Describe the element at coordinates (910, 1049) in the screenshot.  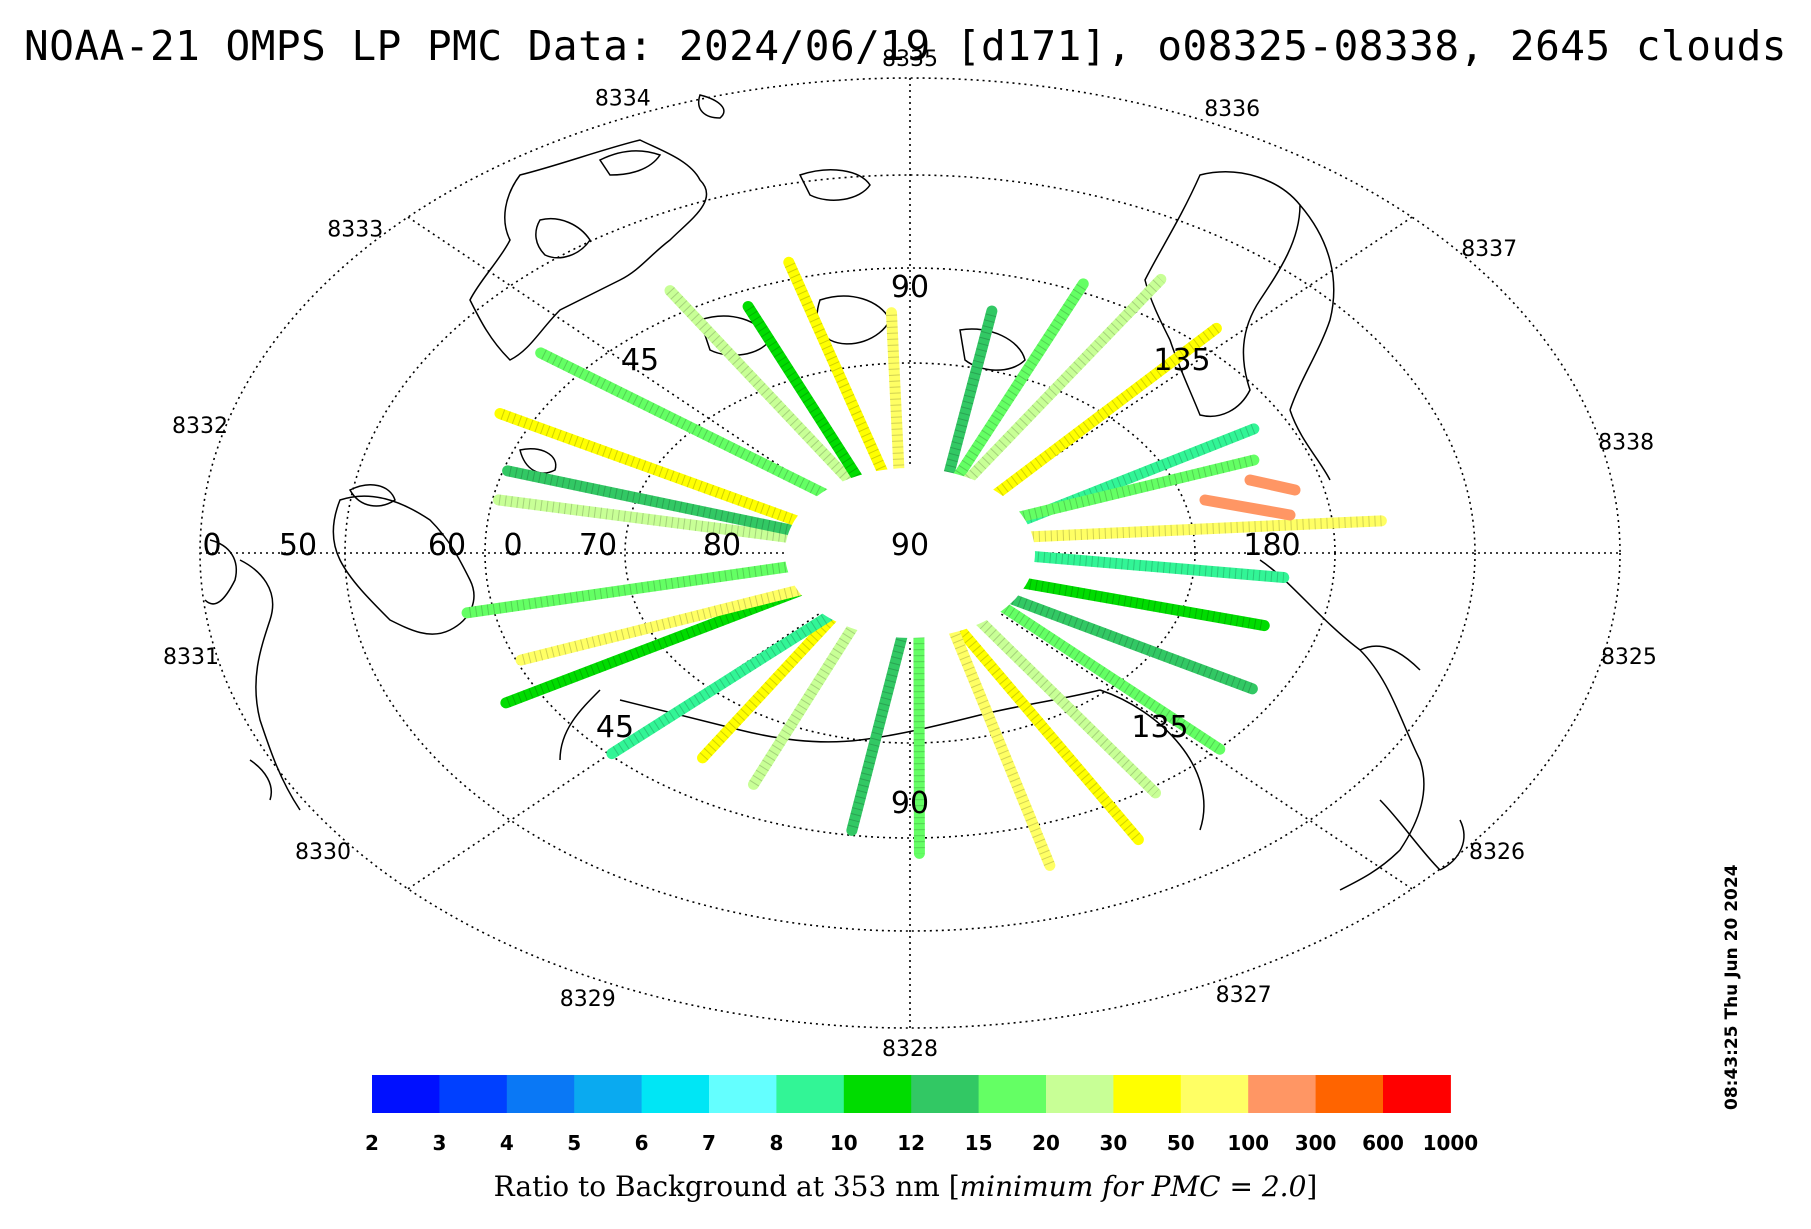
I see `orbit-label: 8328` at that location.